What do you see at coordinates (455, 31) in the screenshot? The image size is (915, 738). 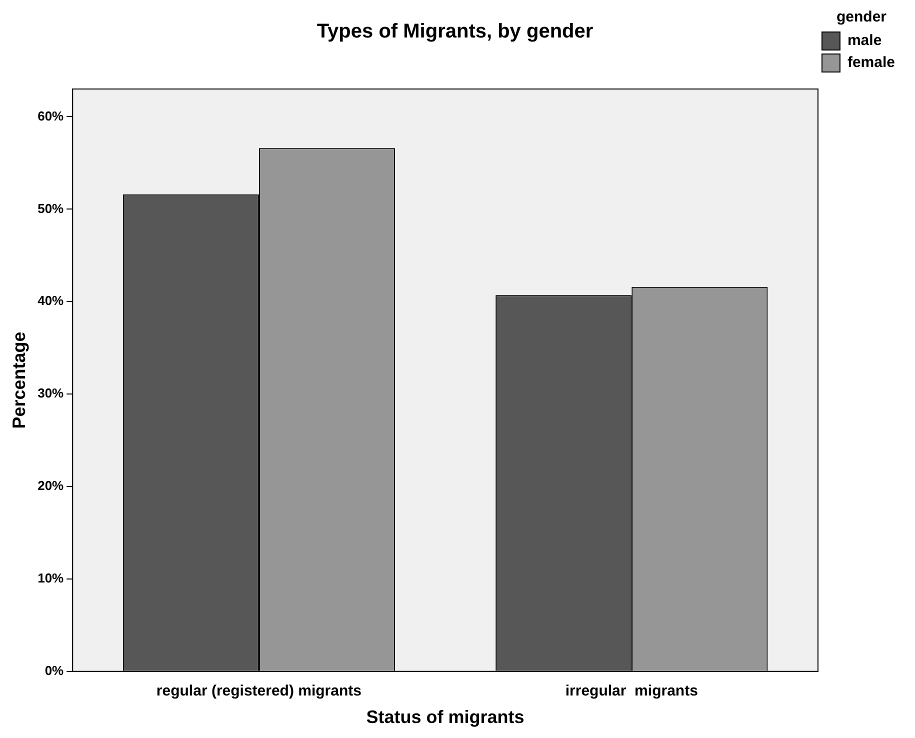 I see `chart-title: Types of Migrants, by gender` at bounding box center [455, 31].